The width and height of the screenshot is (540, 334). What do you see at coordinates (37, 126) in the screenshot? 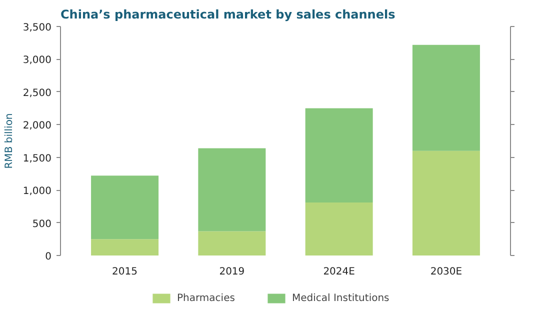
I see `y-tick-label: 2,000` at bounding box center [37, 126].